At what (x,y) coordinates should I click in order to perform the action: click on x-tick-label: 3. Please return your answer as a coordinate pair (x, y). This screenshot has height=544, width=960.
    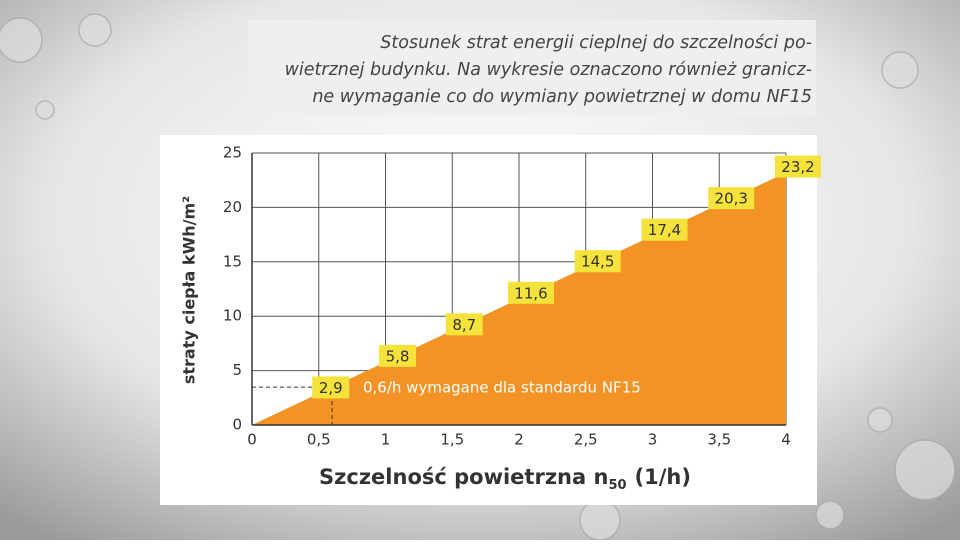
    Looking at the image, I should click on (653, 440).